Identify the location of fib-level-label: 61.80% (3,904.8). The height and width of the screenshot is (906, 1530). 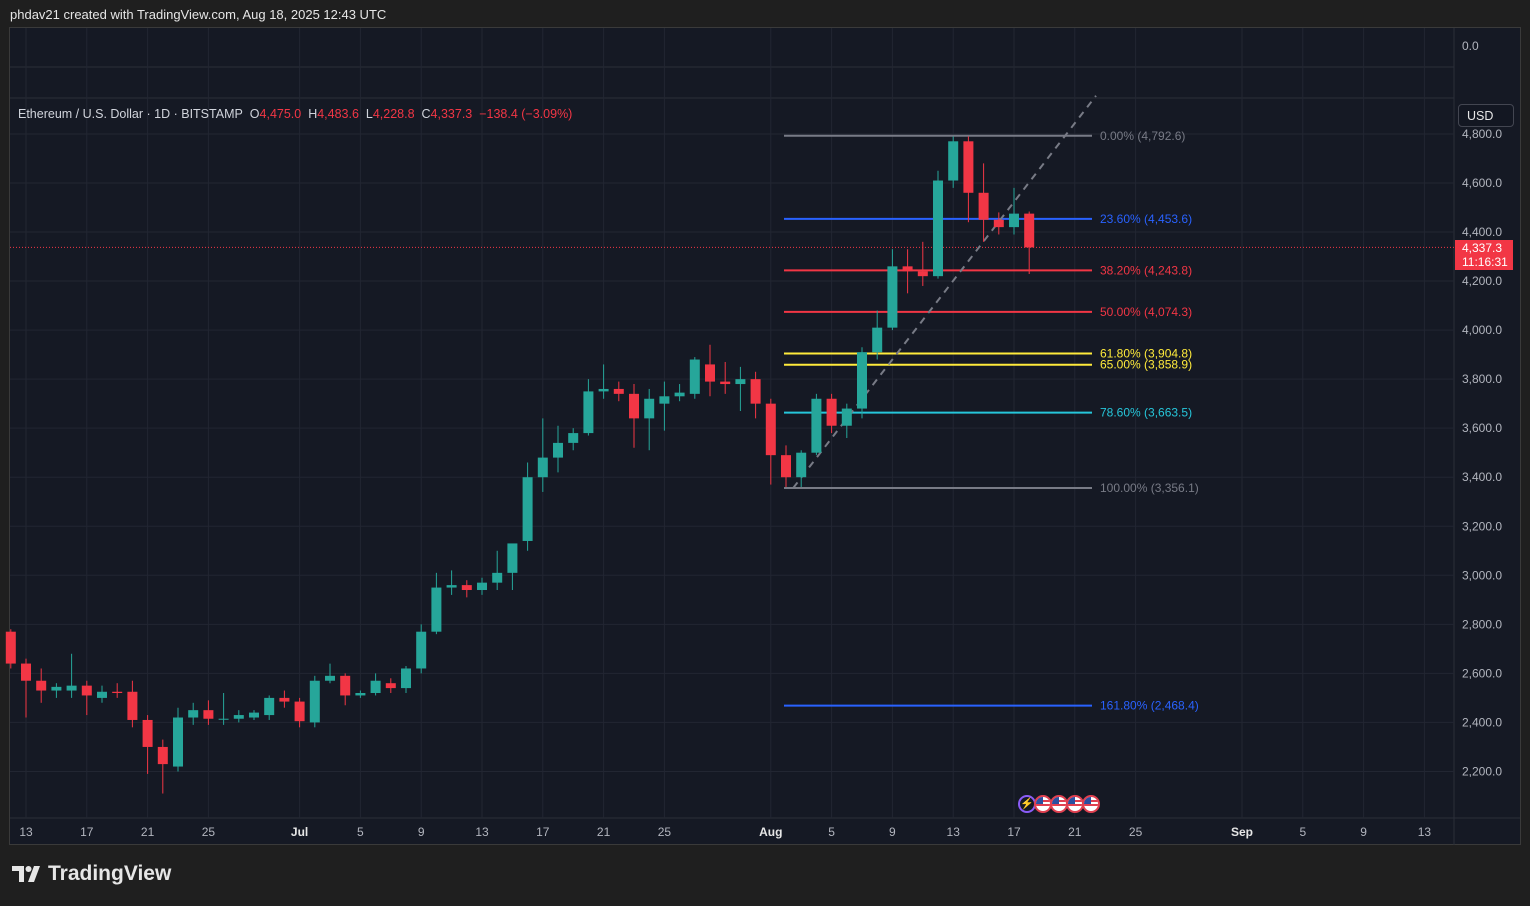
(1146, 353).